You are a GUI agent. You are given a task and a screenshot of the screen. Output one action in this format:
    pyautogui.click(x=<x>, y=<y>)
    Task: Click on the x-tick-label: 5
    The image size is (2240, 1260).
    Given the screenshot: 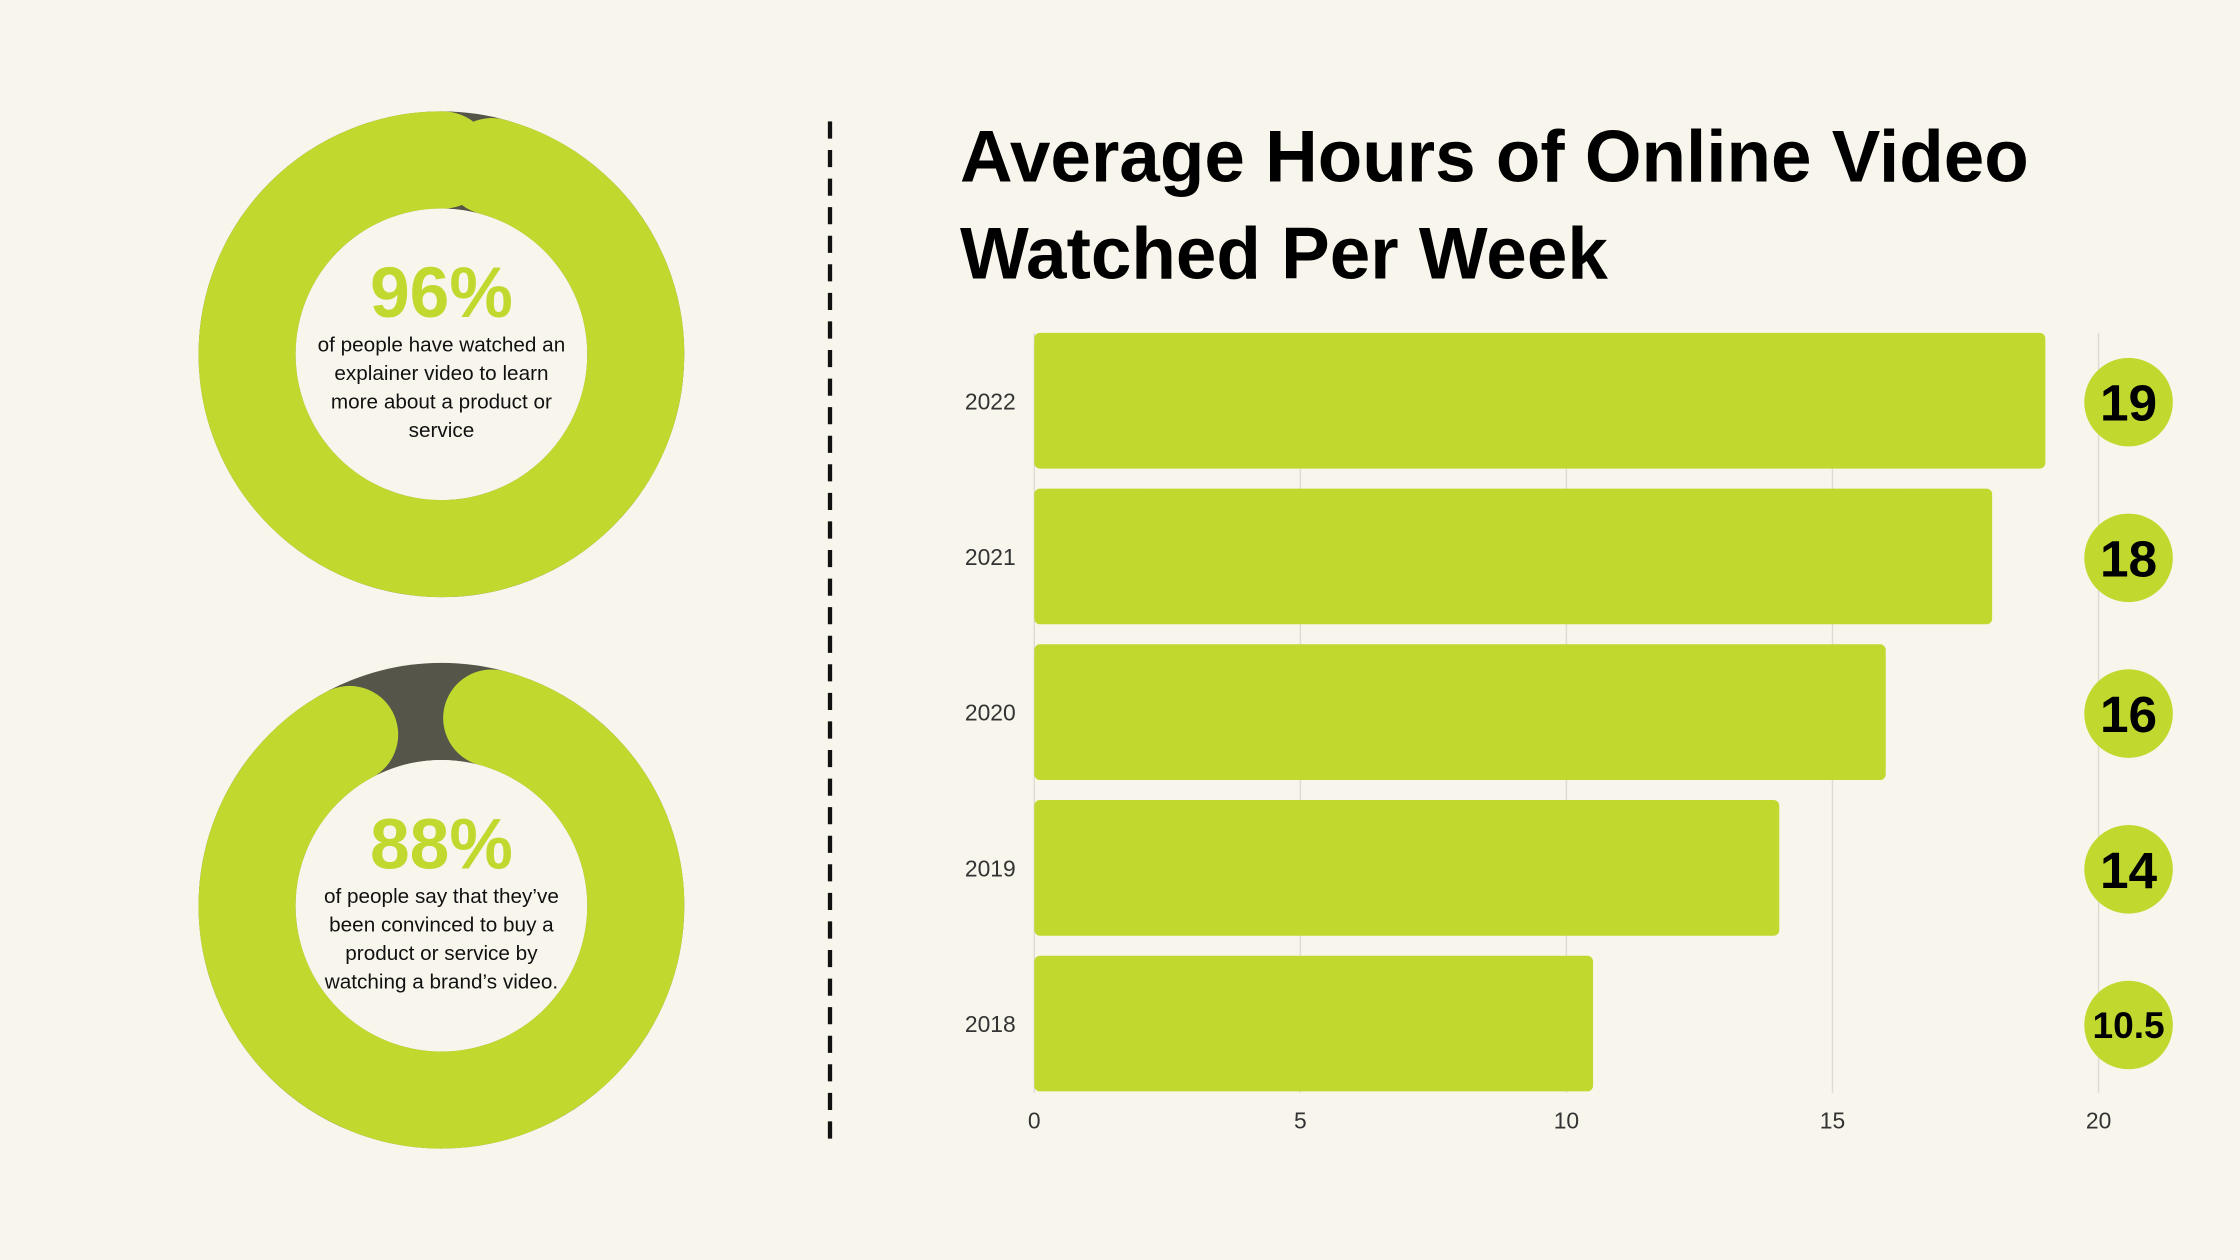 What is the action you would take?
    pyautogui.click(x=1300, y=1121)
    